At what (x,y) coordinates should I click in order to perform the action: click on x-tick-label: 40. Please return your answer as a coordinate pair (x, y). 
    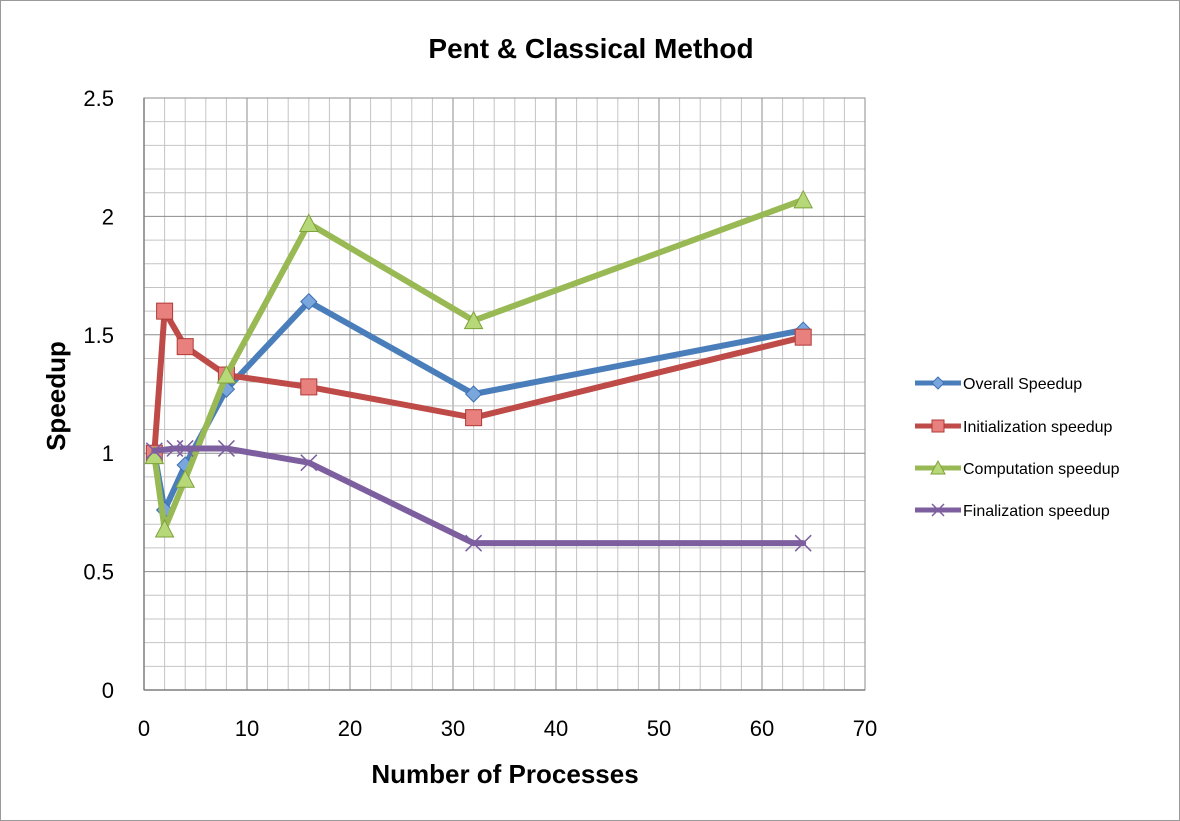
    Looking at the image, I should click on (556, 728).